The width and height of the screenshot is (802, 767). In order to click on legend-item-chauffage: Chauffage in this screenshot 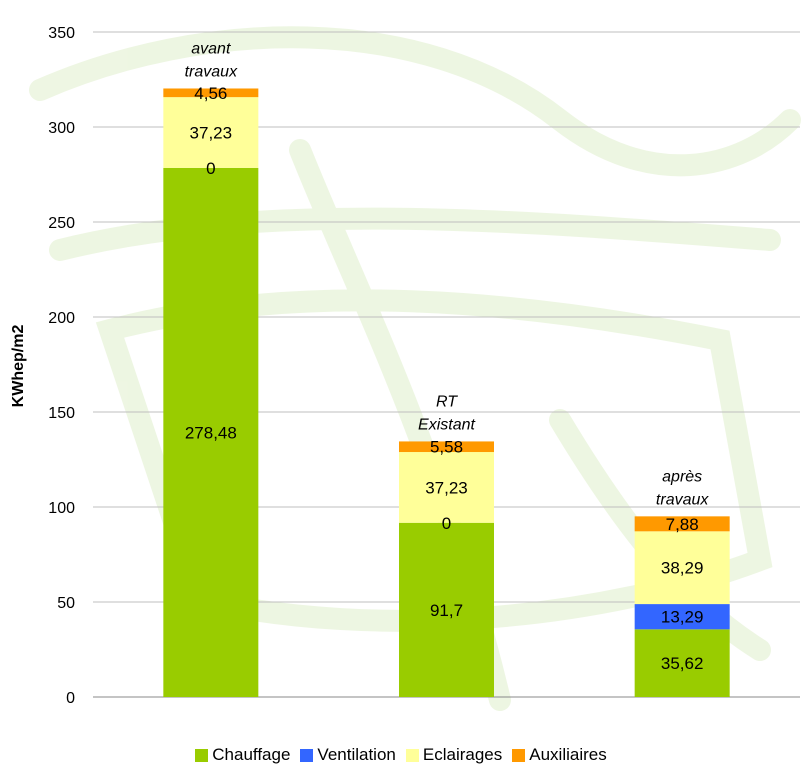, I will do `click(242, 755)`.